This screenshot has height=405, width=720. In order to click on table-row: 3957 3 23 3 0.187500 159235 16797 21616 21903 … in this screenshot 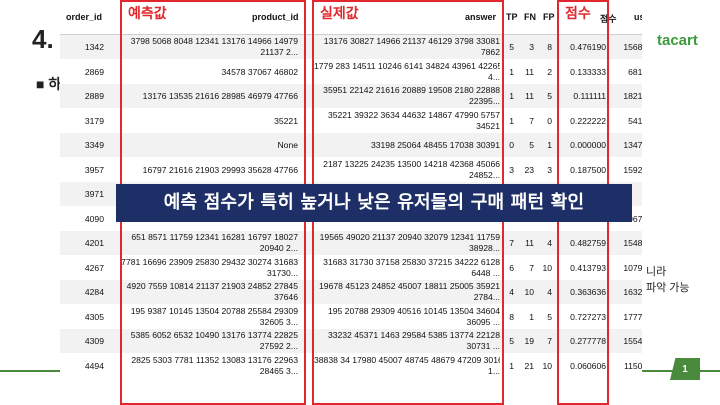, I will do `click(351, 170)`.